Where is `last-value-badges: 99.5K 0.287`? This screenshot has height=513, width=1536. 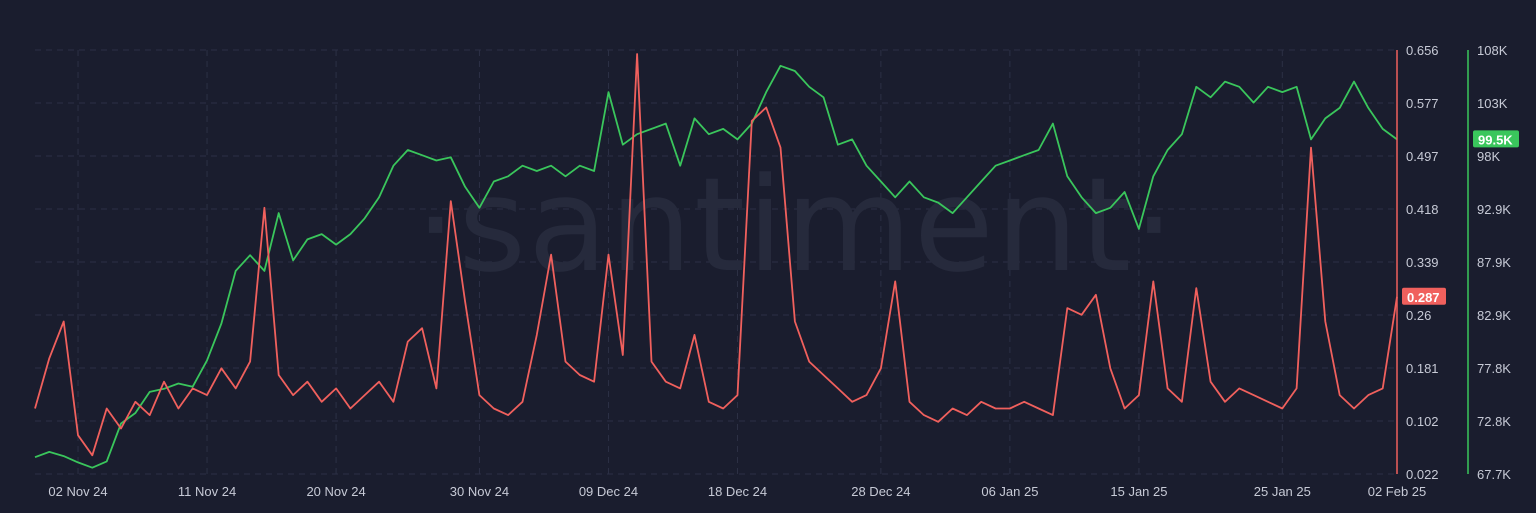
last-value-badges: 99.5K 0.287 is located at coordinates (1460, 217).